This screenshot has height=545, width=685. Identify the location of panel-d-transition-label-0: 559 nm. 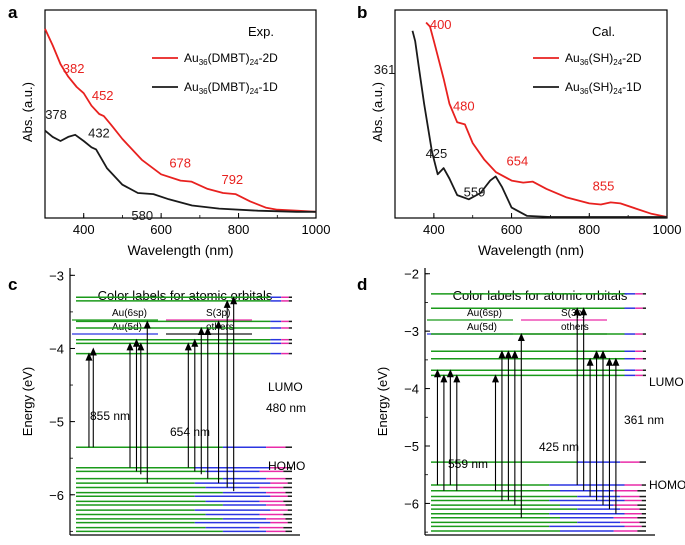
(468, 464).